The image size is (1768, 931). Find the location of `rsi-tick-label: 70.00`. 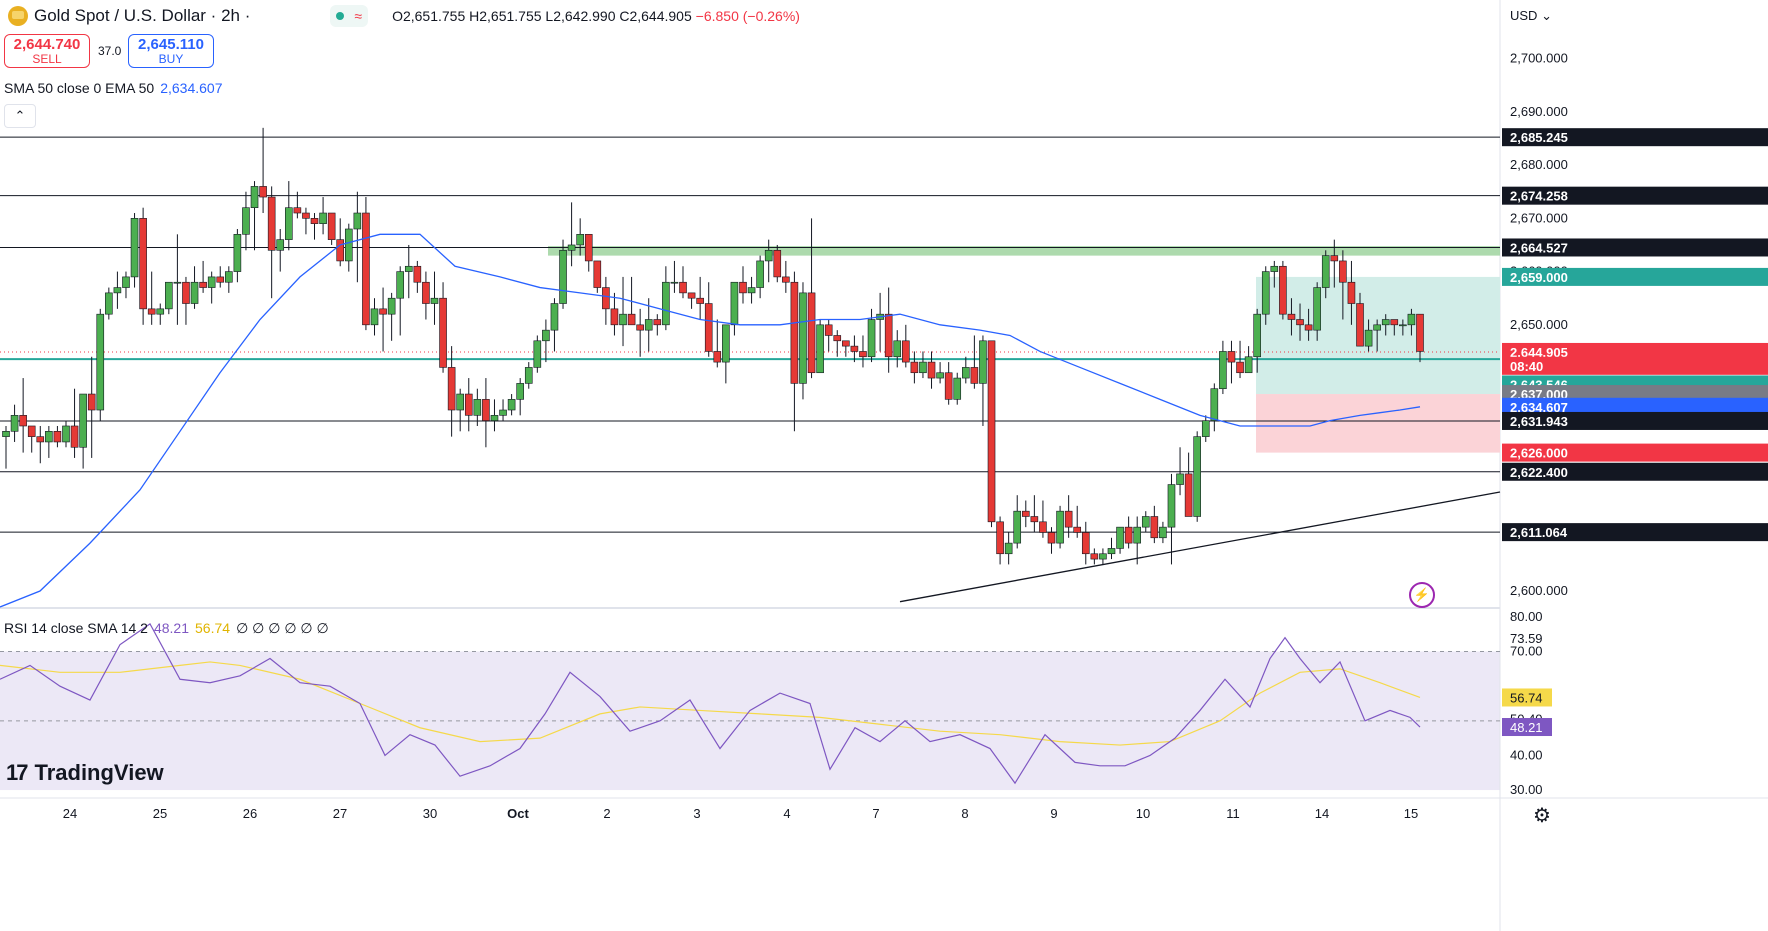

rsi-tick-label: 70.00 is located at coordinates (1526, 651).